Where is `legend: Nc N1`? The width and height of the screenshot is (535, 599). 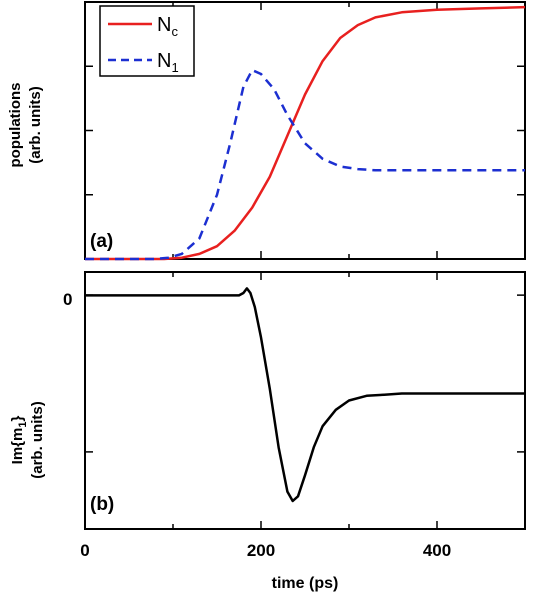
legend: Nc N1 is located at coordinates (147, 41).